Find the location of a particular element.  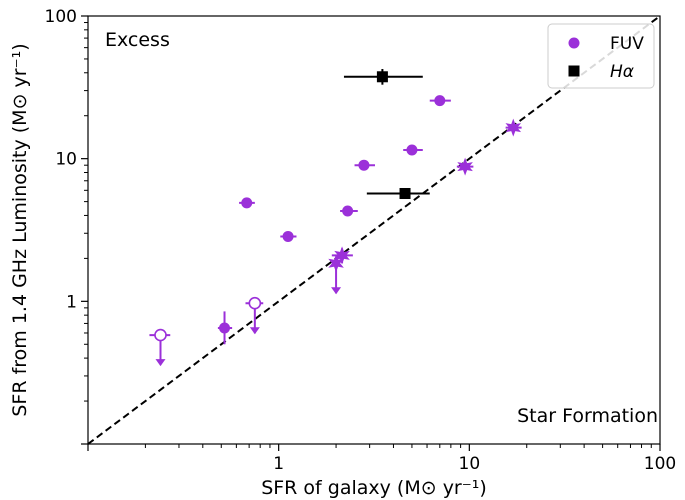

x-tick-label: 100 is located at coordinates (660, 464).